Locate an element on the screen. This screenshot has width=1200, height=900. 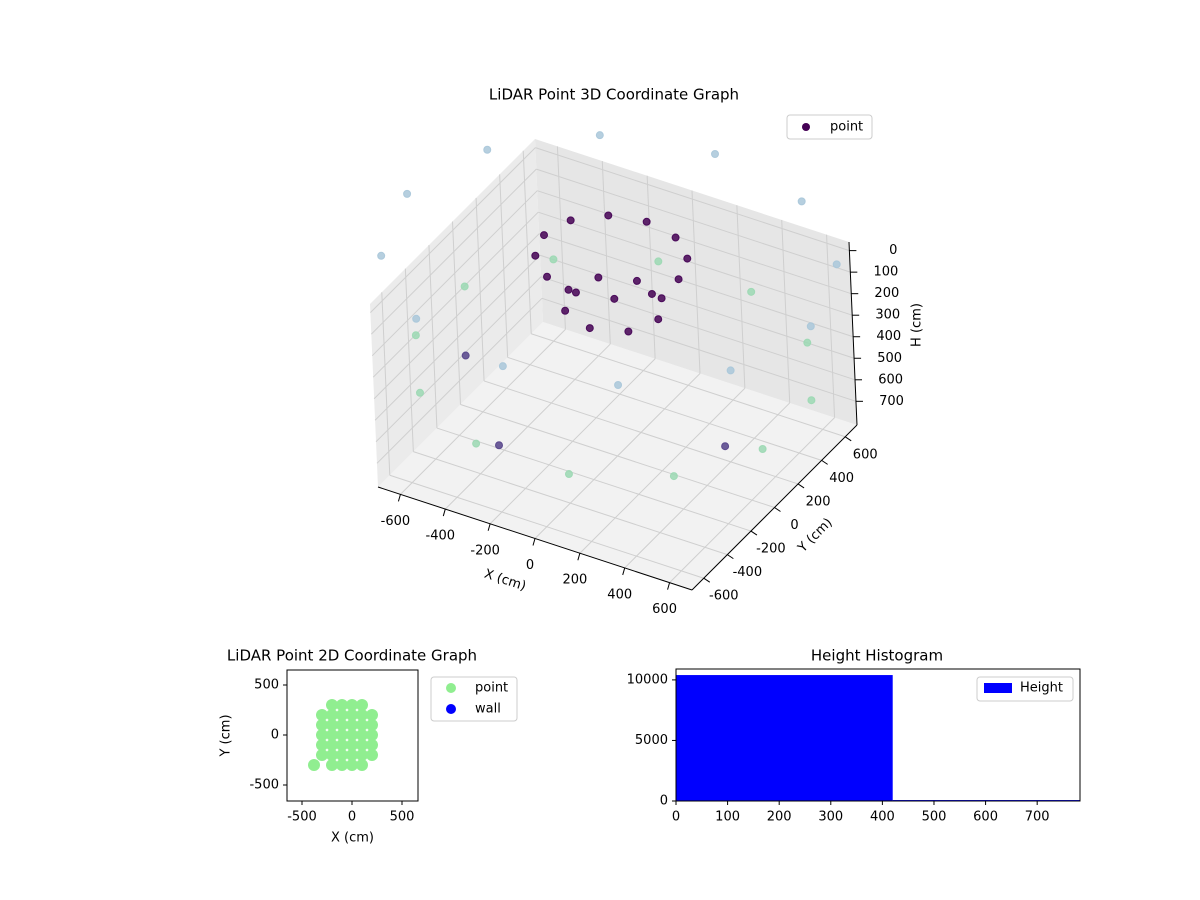
x-tick-label: -500 is located at coordinates (302, 817).